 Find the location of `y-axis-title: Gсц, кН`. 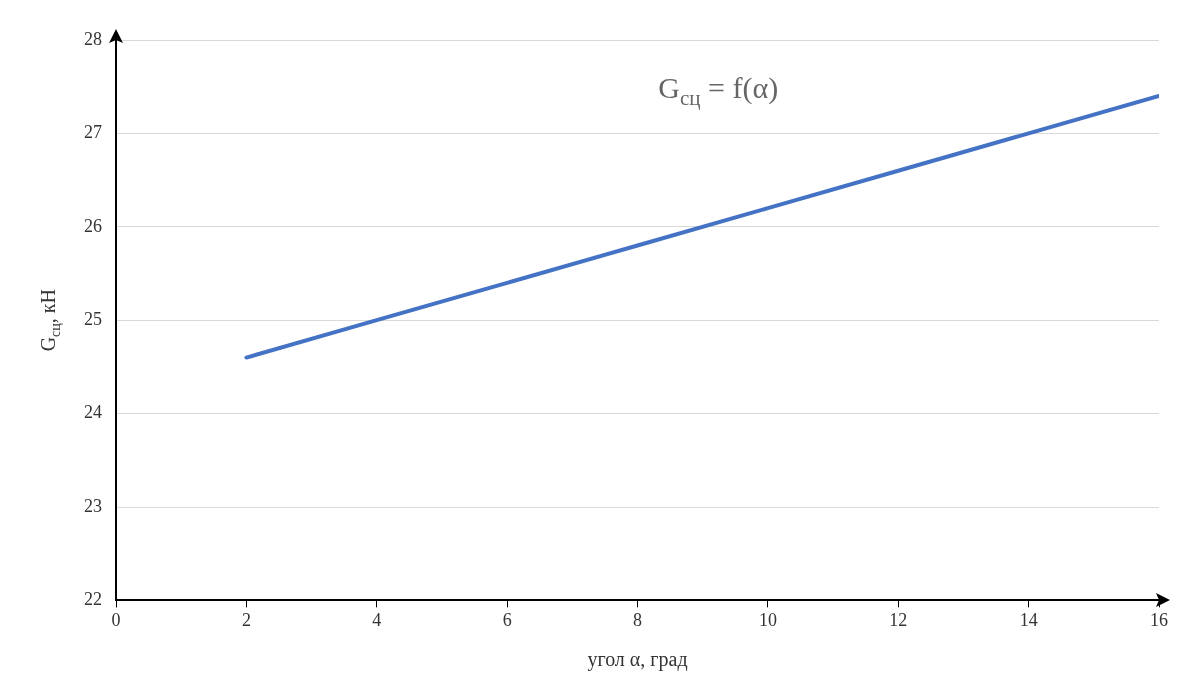

y-axis-title: Gсц, кН is located at coordinates (50, 320).